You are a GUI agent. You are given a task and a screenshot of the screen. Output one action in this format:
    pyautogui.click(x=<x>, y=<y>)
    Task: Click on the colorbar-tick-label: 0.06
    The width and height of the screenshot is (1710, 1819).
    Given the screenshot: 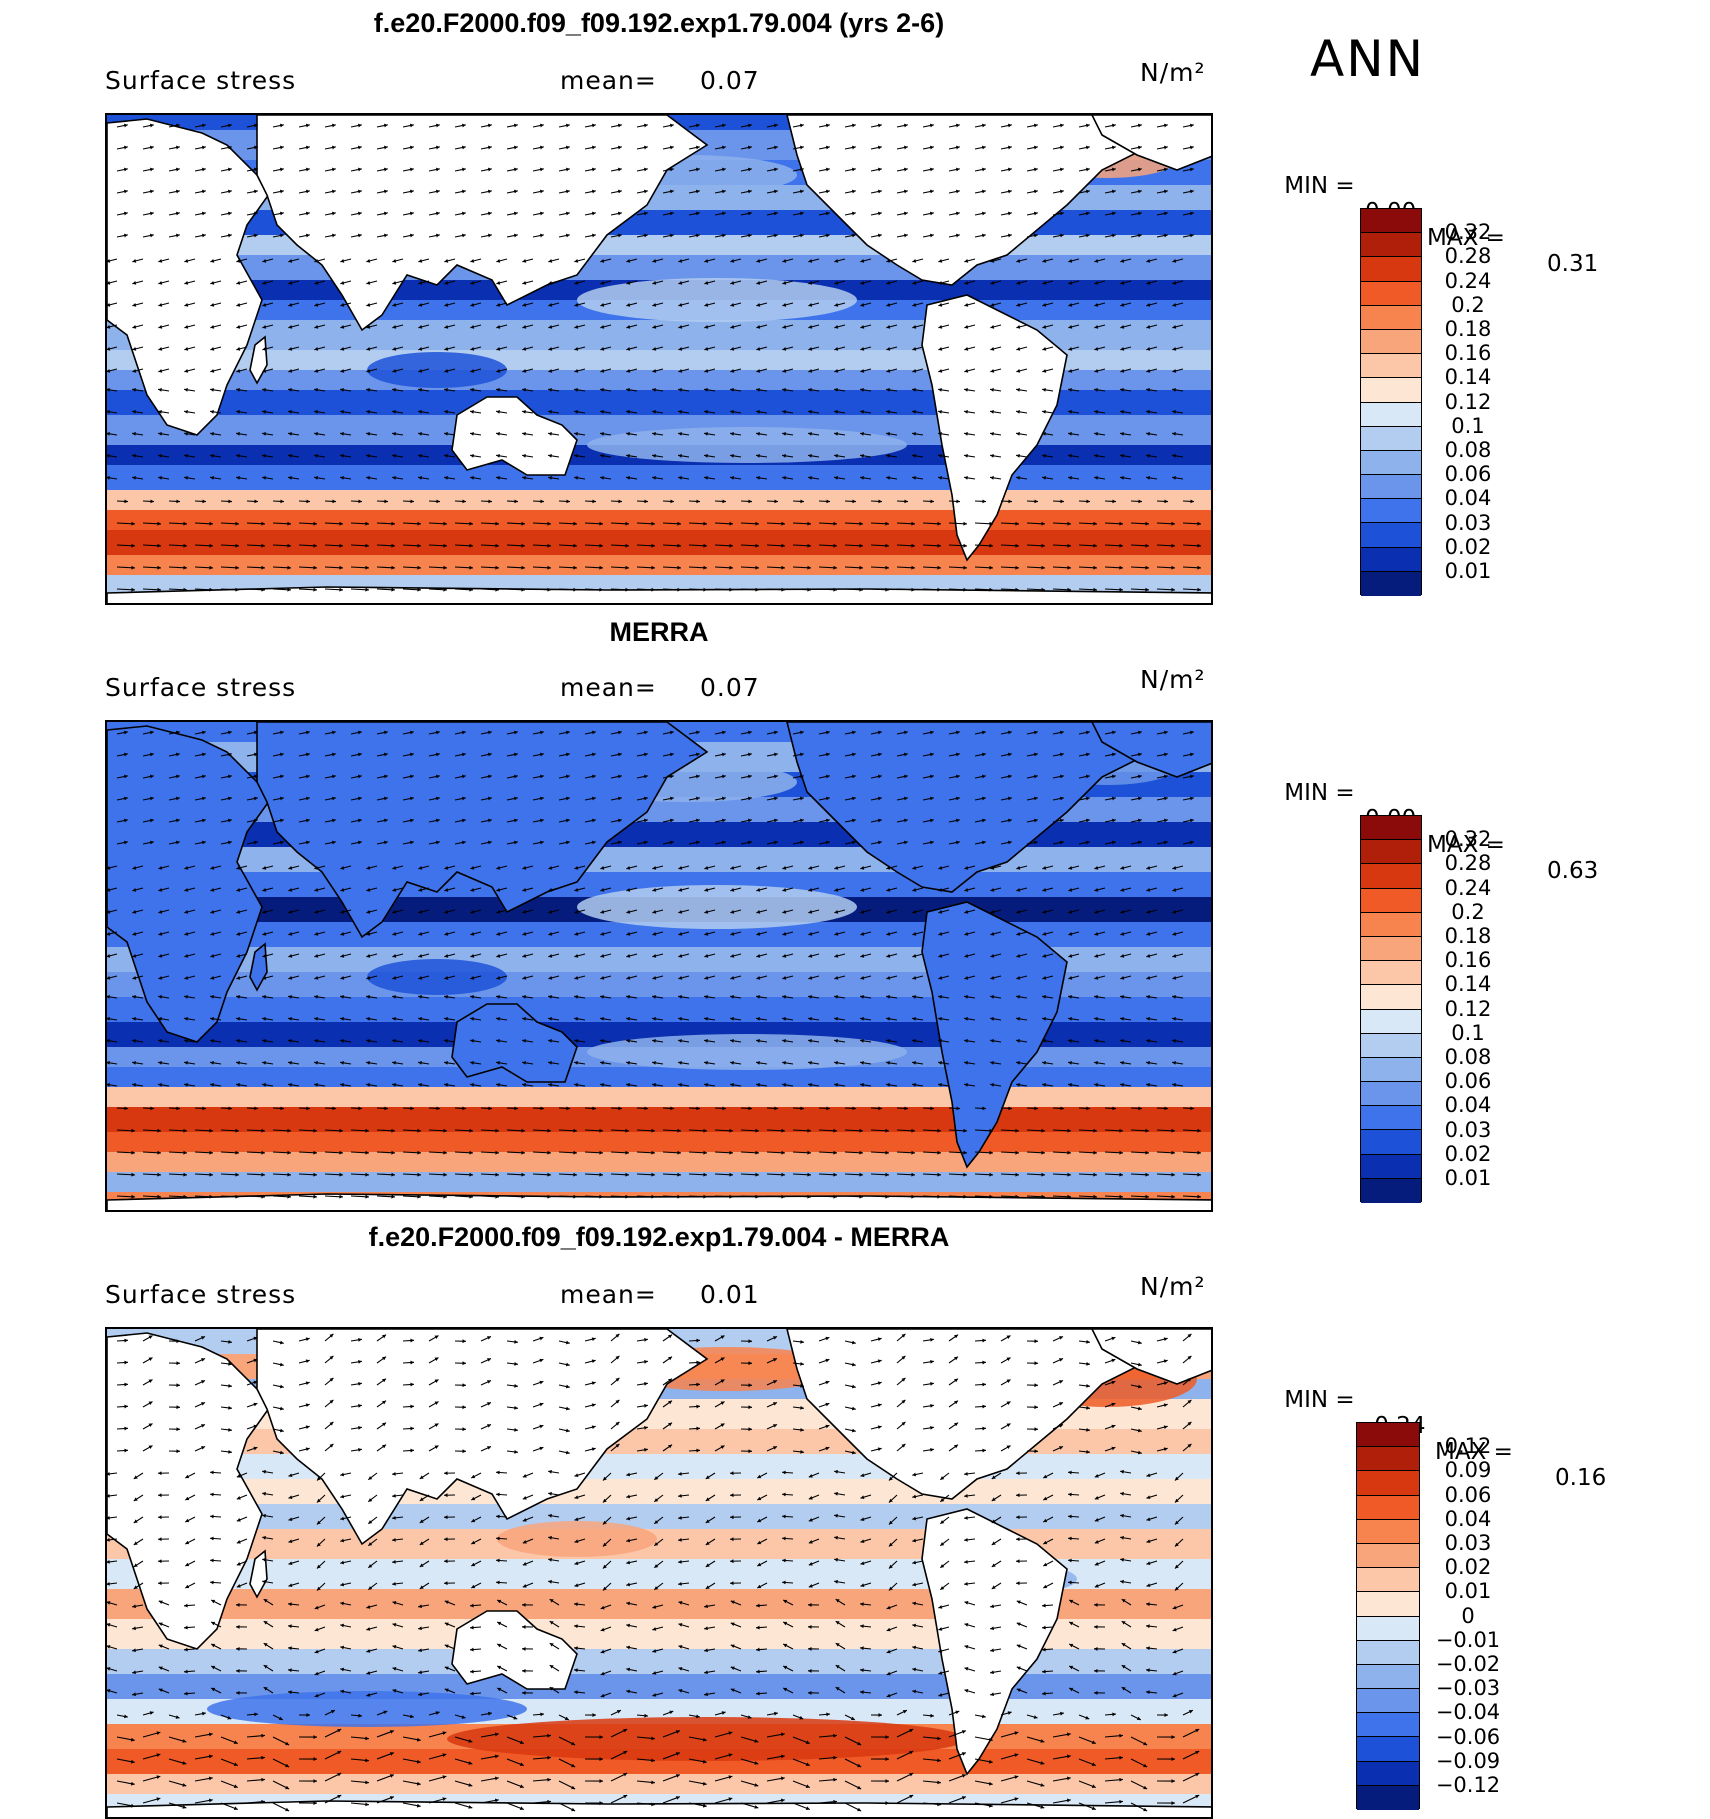 What is the action you would take?
    pyautogui.click(x=1468, y=1081)
    